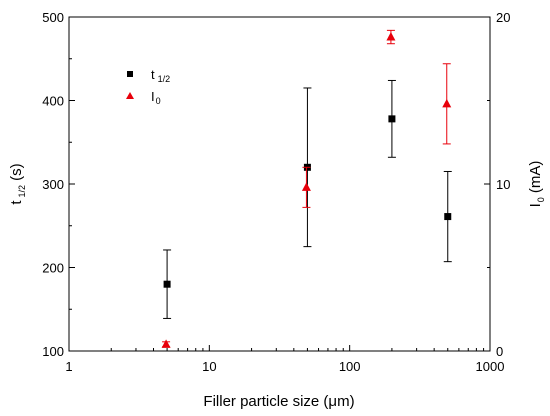  I want to click on legend-label-i0-sub: 0, so click(158, 101).